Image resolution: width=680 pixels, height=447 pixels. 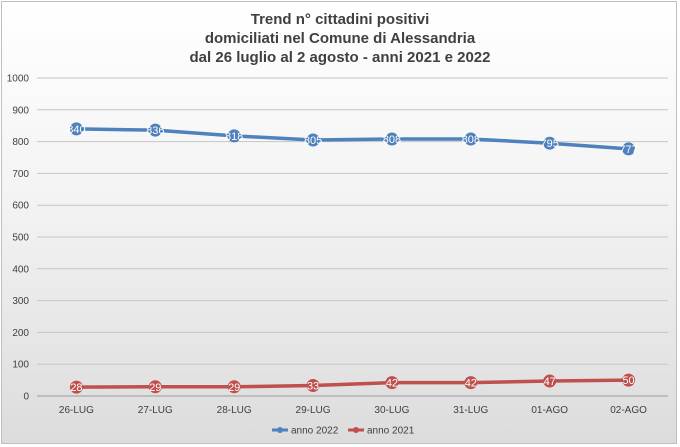 I want to click on x-tick-label: 28-LUG, so click(x=234, y=410).